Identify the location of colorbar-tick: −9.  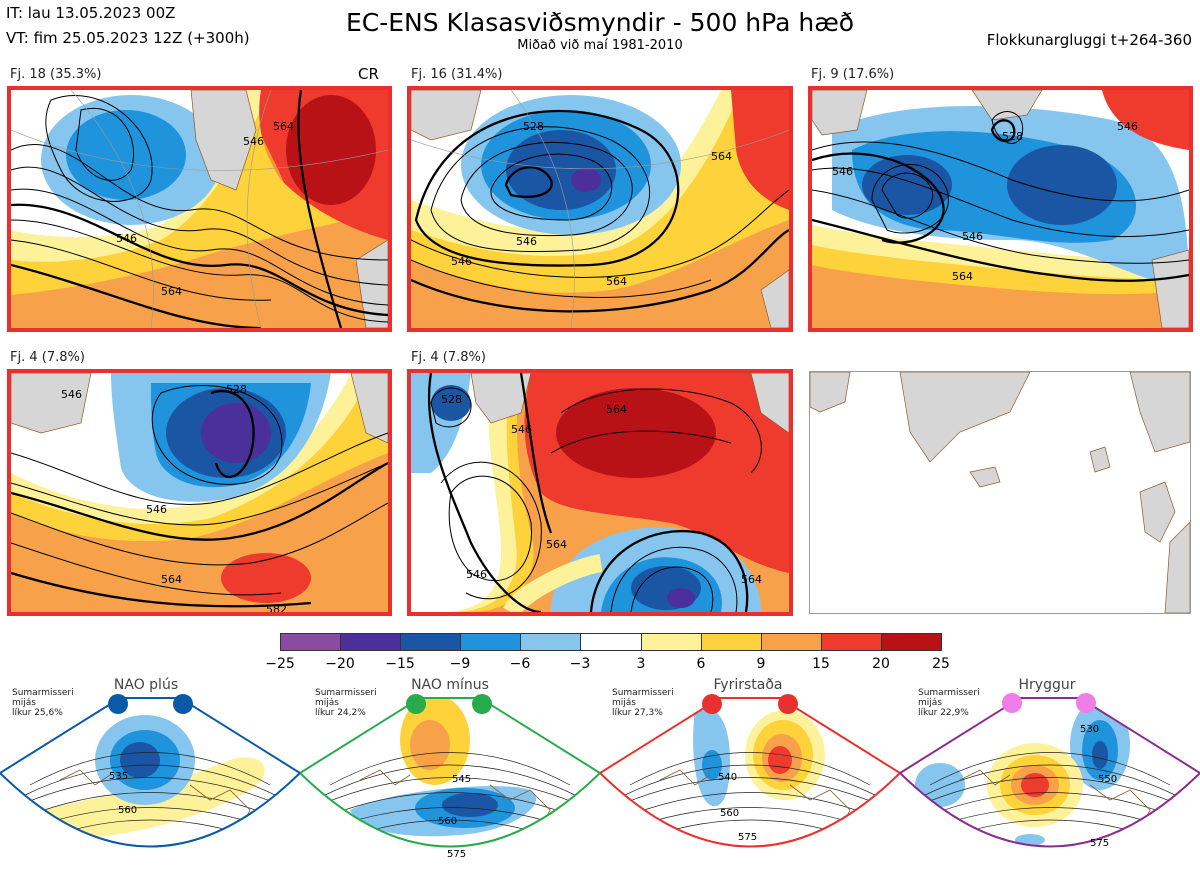
(460, 664).